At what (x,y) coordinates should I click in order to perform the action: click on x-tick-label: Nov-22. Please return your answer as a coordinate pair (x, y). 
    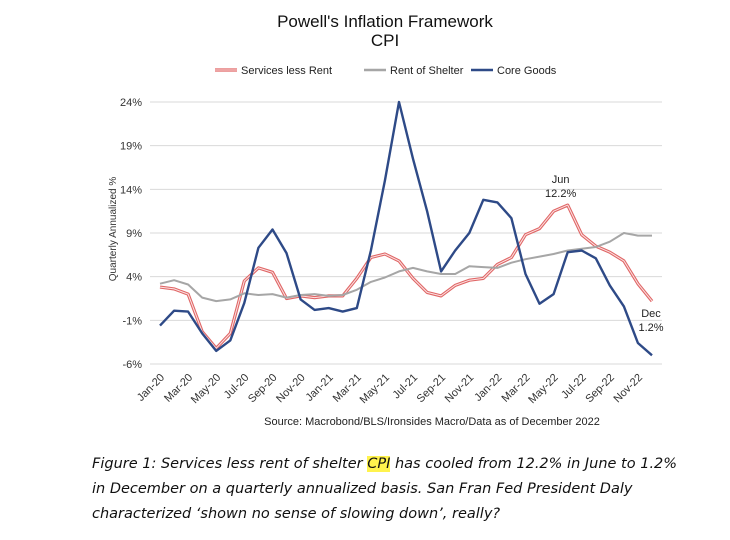
    Looking at the image, I should click on (628, 389).